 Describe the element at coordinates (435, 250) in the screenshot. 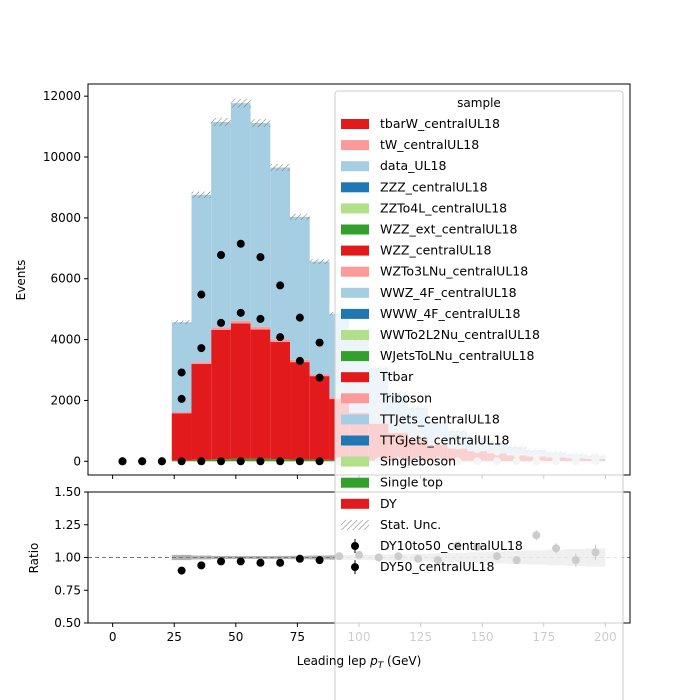

I see `legend-label: WZZ_centralUL18` at that location.